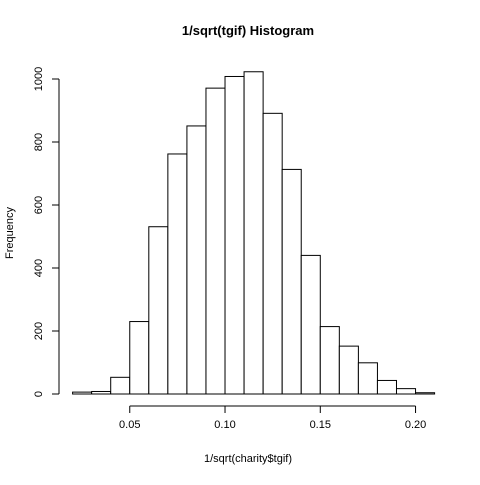 The width and height of the screenshot is (480, 485). I want to click on x-tick-label: 0.10, so click(224, 425).